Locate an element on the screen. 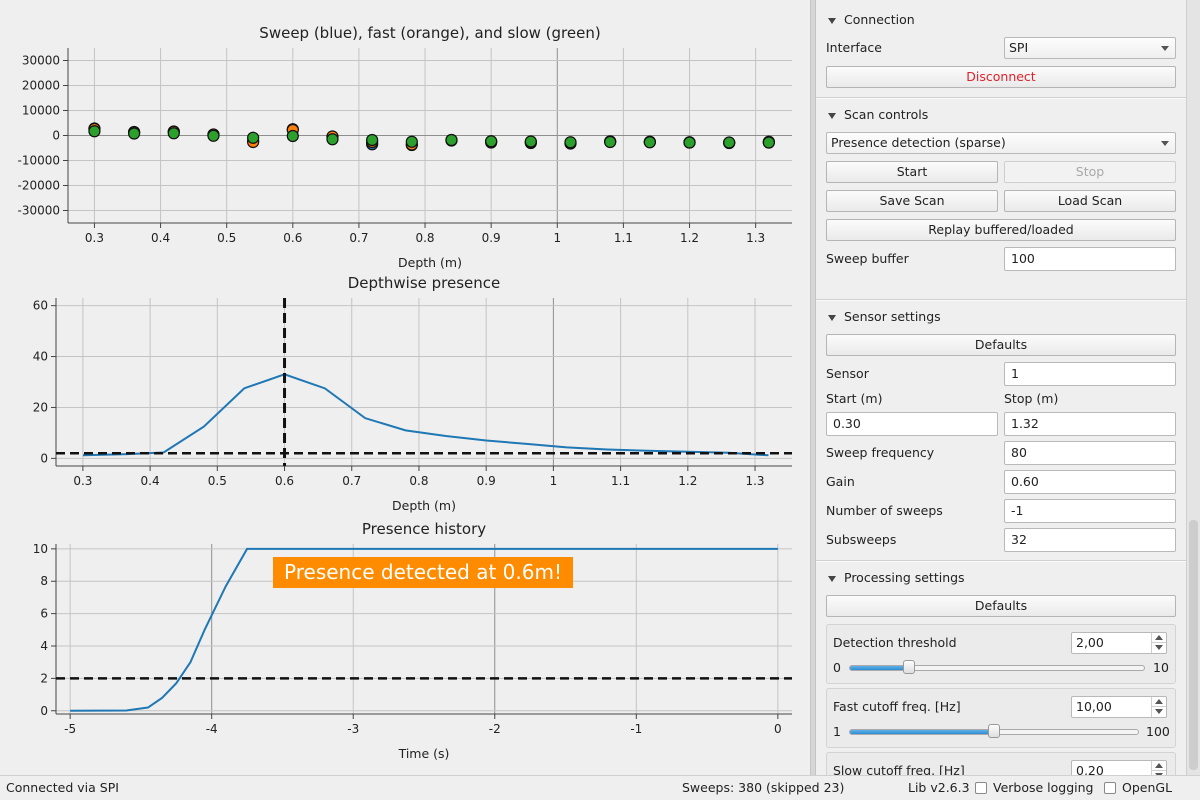 The width and height of the screenshot is (1200, 800). depthwise-xtick-label: 0.6 is located at coordinates (284, 481).